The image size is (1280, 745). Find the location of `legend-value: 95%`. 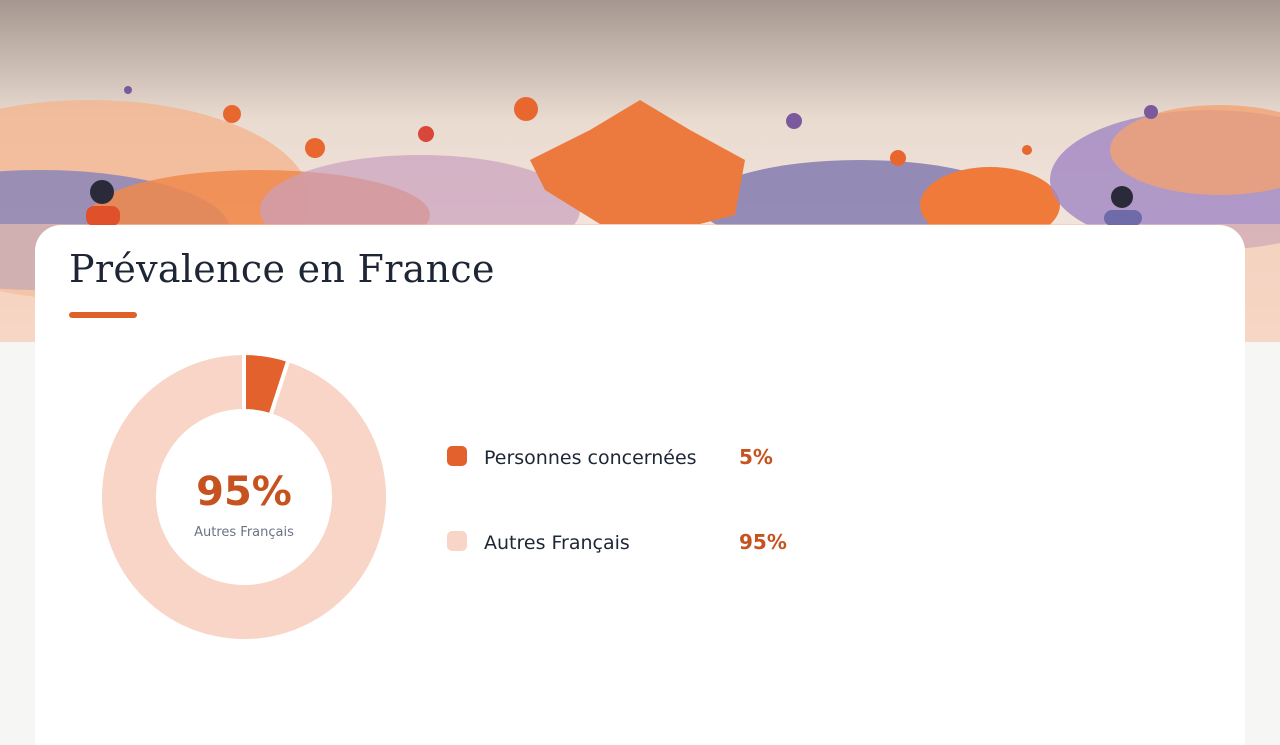

legend-value: 95% is located at coordinates (763, 542).